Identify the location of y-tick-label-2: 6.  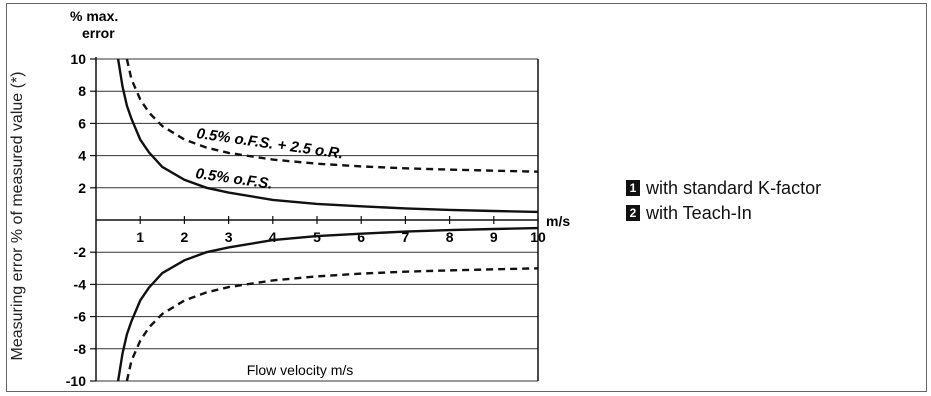
(82, 123).